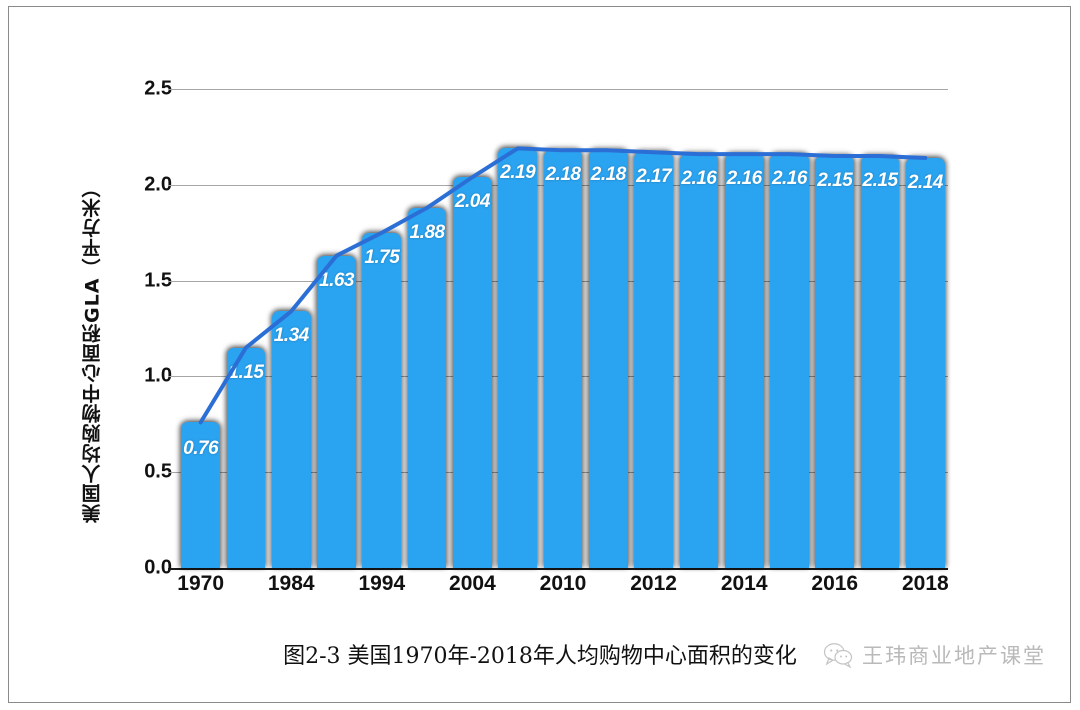 Image resolution: width=1080 pixels, height=710 pixels. Describe the element at coordinates (158, 471) in the screenshot. I see `y-tick-label: 0.5` at that location.